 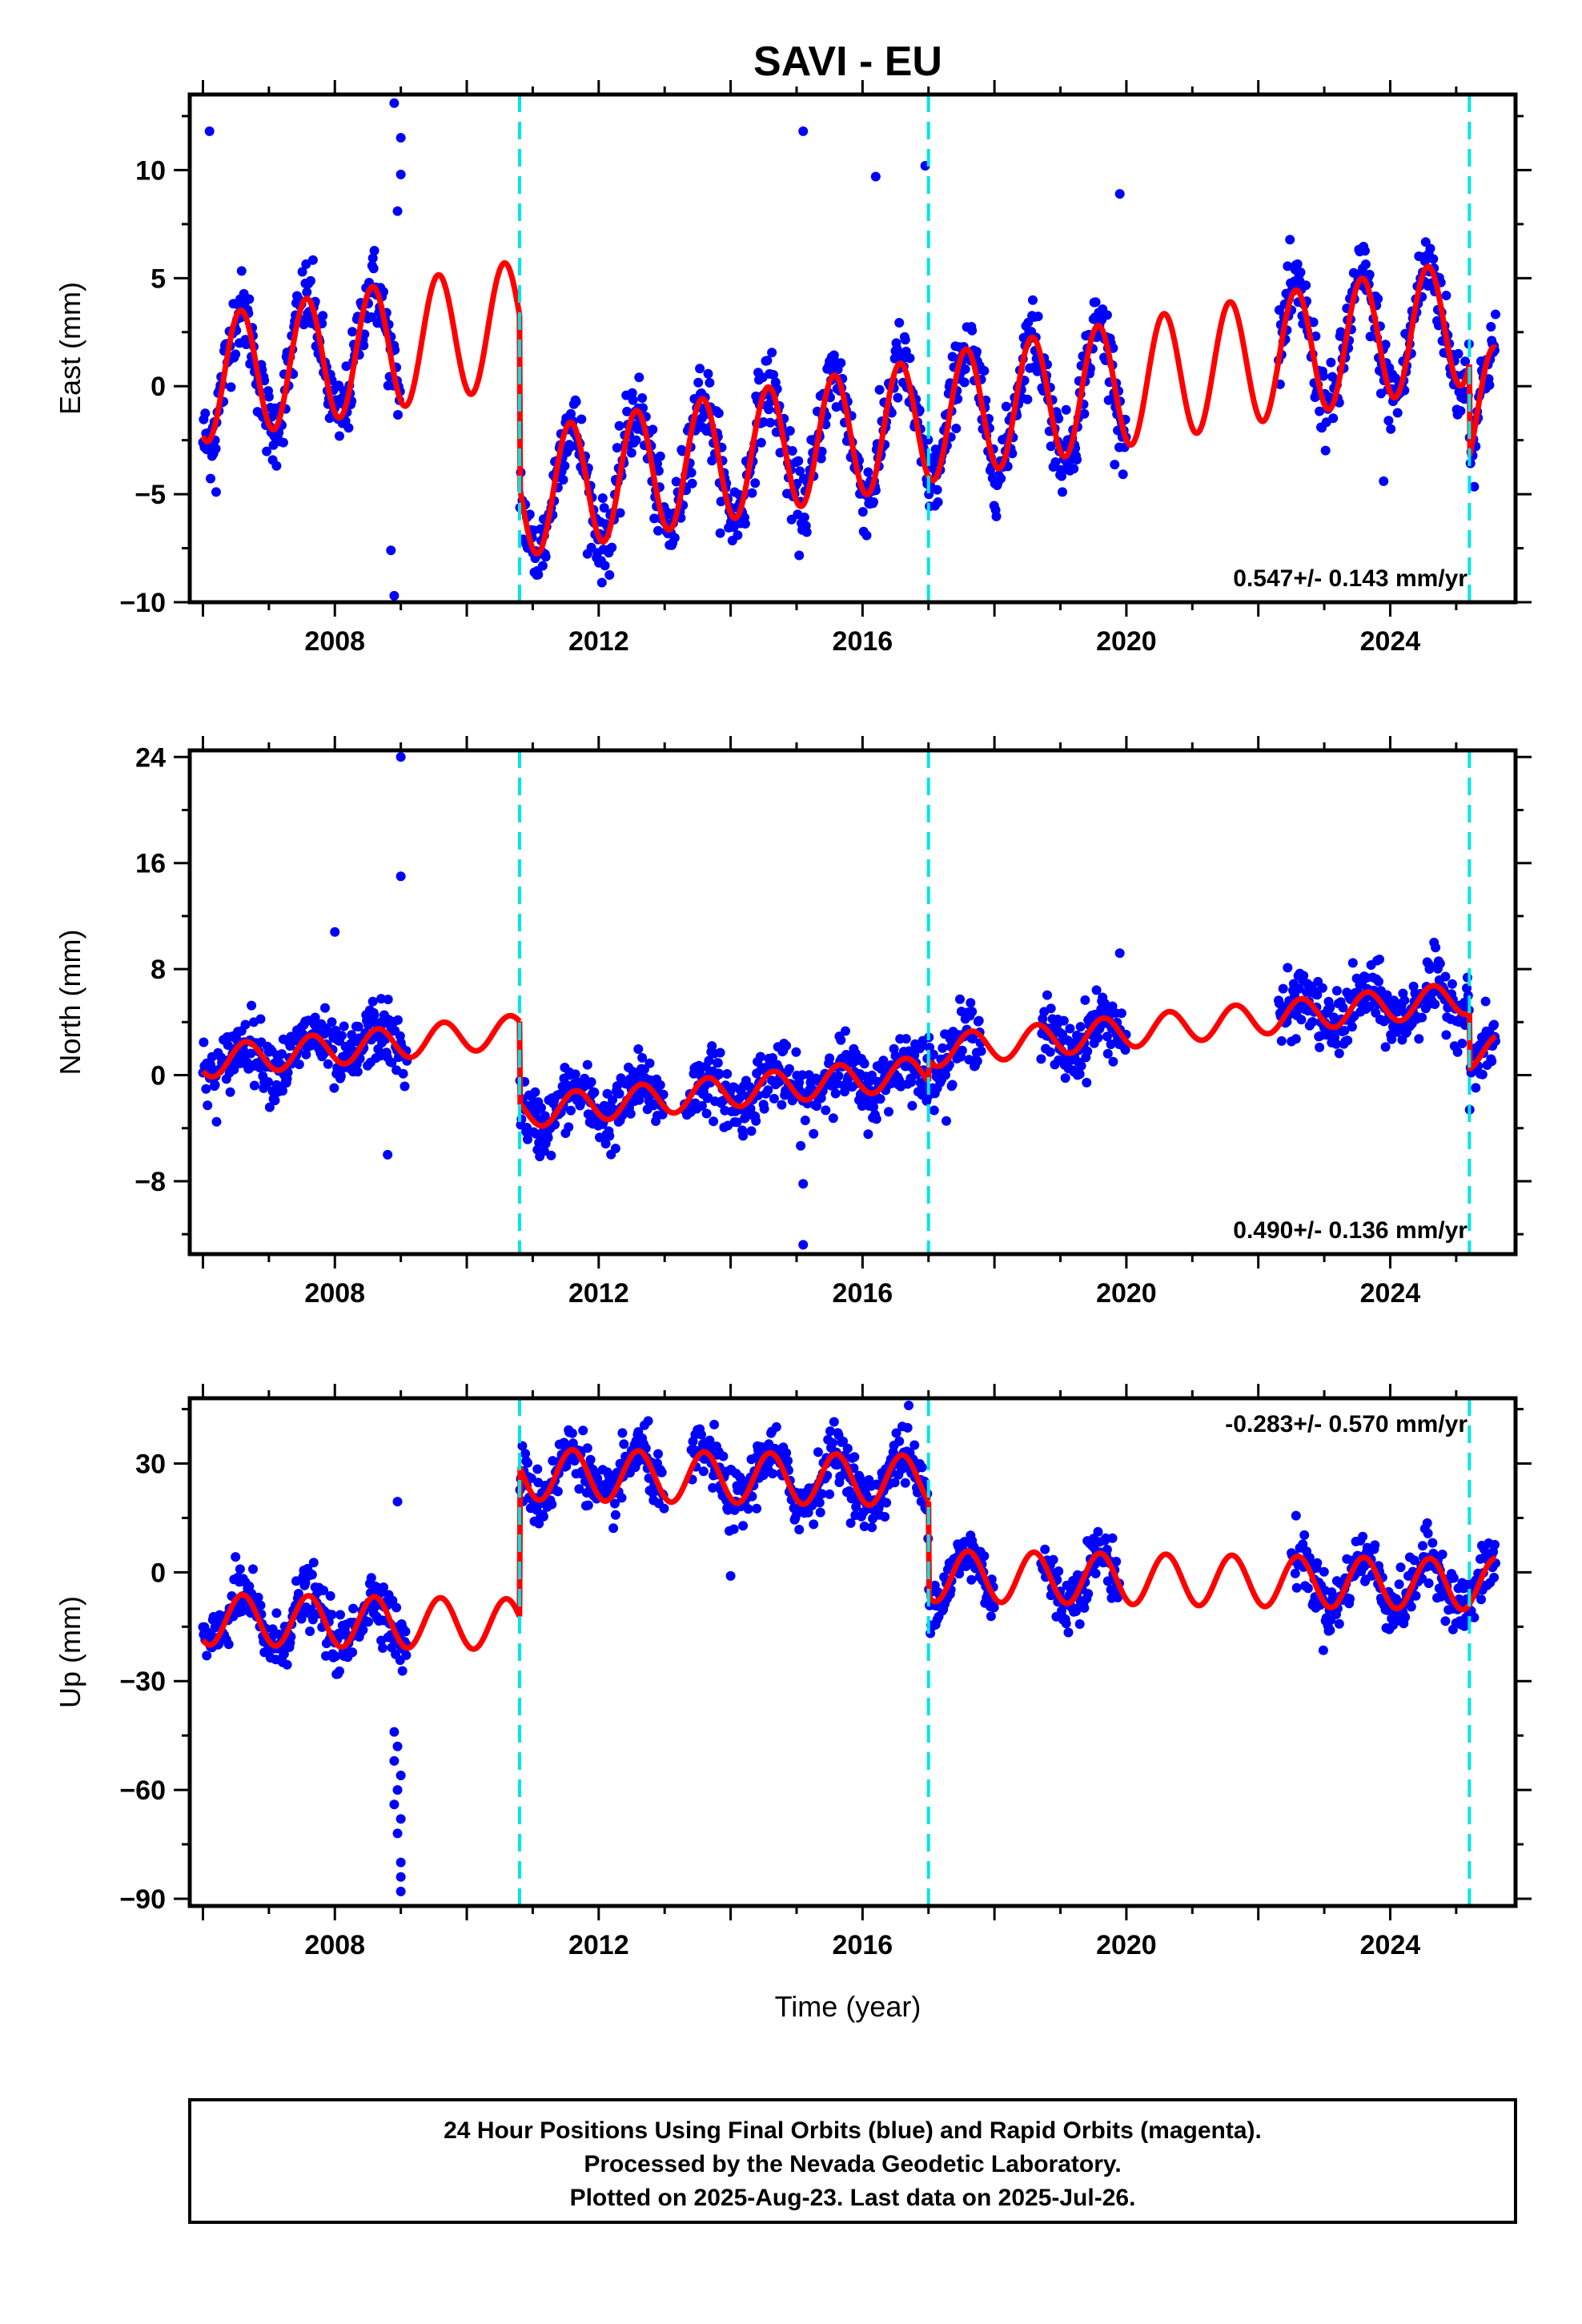 I want to click on x-tick-label: 2020, so click(x=1126, y=1294).